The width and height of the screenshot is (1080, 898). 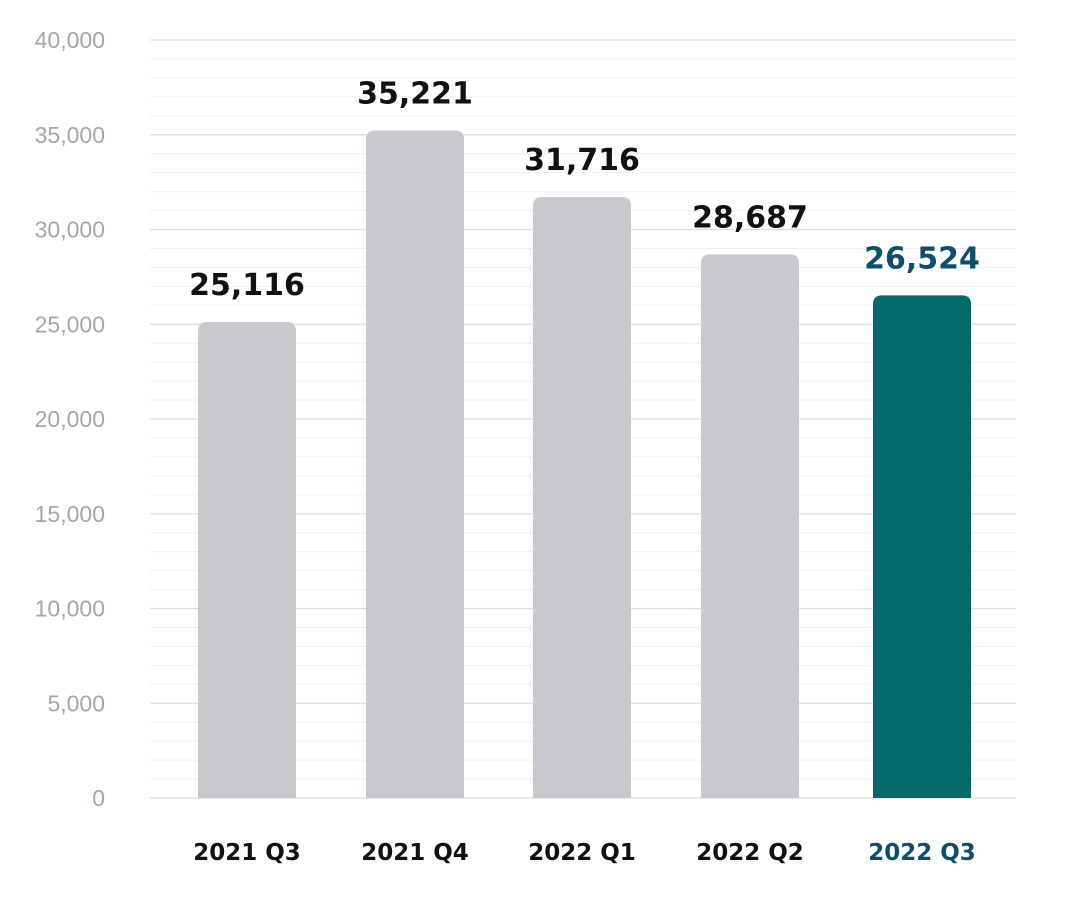 What do you see at coordinates (247, 853) in the screenshot?
I see `x-tick-label: 2021 Q3` at bounding box center [247, 853].